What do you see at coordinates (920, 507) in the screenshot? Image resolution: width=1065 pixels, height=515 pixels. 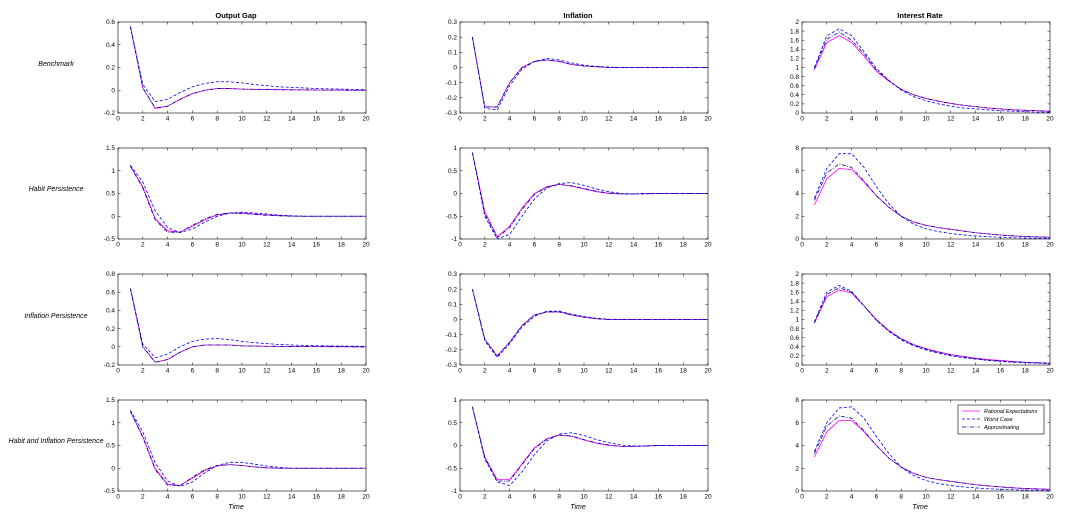 I see `x-axis-label-col3: Time` at bounding box center [920, 507].